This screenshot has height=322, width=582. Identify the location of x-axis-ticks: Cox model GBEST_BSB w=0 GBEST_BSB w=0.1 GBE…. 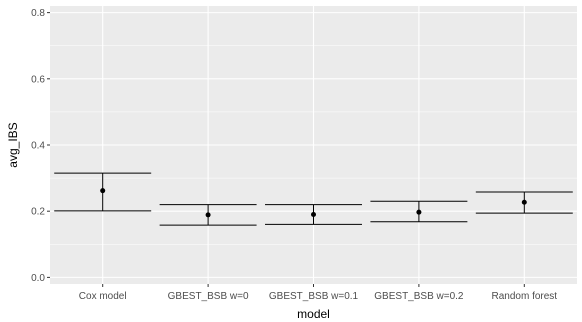
(318, 293).